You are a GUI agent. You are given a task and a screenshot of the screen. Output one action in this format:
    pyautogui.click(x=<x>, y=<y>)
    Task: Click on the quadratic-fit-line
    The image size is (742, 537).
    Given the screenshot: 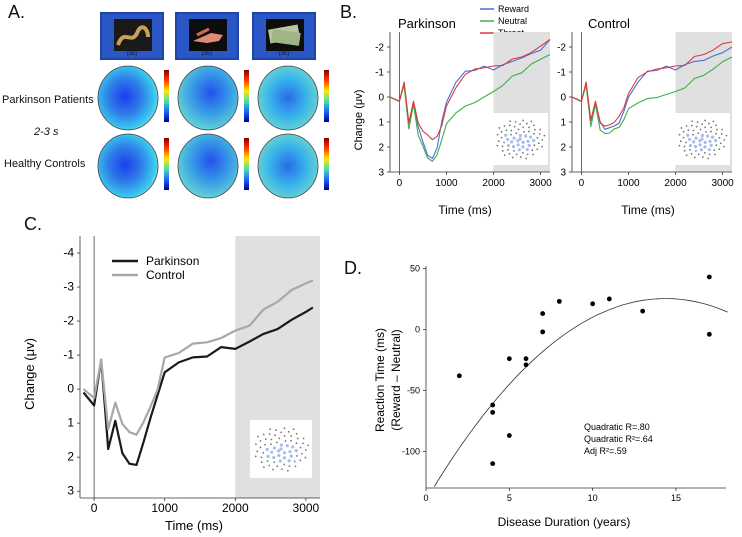 What is the action you would take?
    pyautogui.click(x=580, y=392)
    